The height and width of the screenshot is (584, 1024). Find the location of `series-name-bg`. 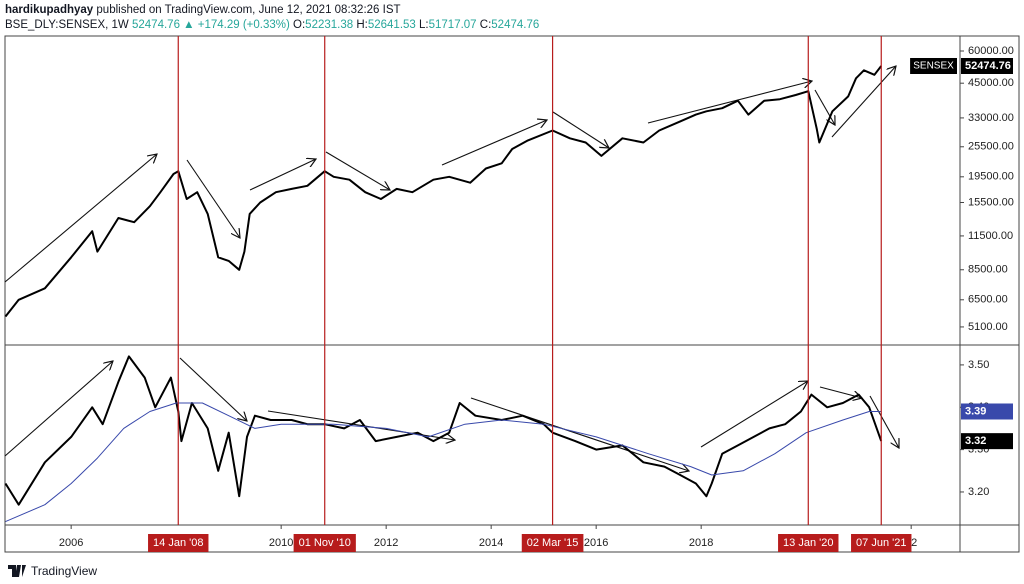

series-name-bg is located at coordinates (933, 65).